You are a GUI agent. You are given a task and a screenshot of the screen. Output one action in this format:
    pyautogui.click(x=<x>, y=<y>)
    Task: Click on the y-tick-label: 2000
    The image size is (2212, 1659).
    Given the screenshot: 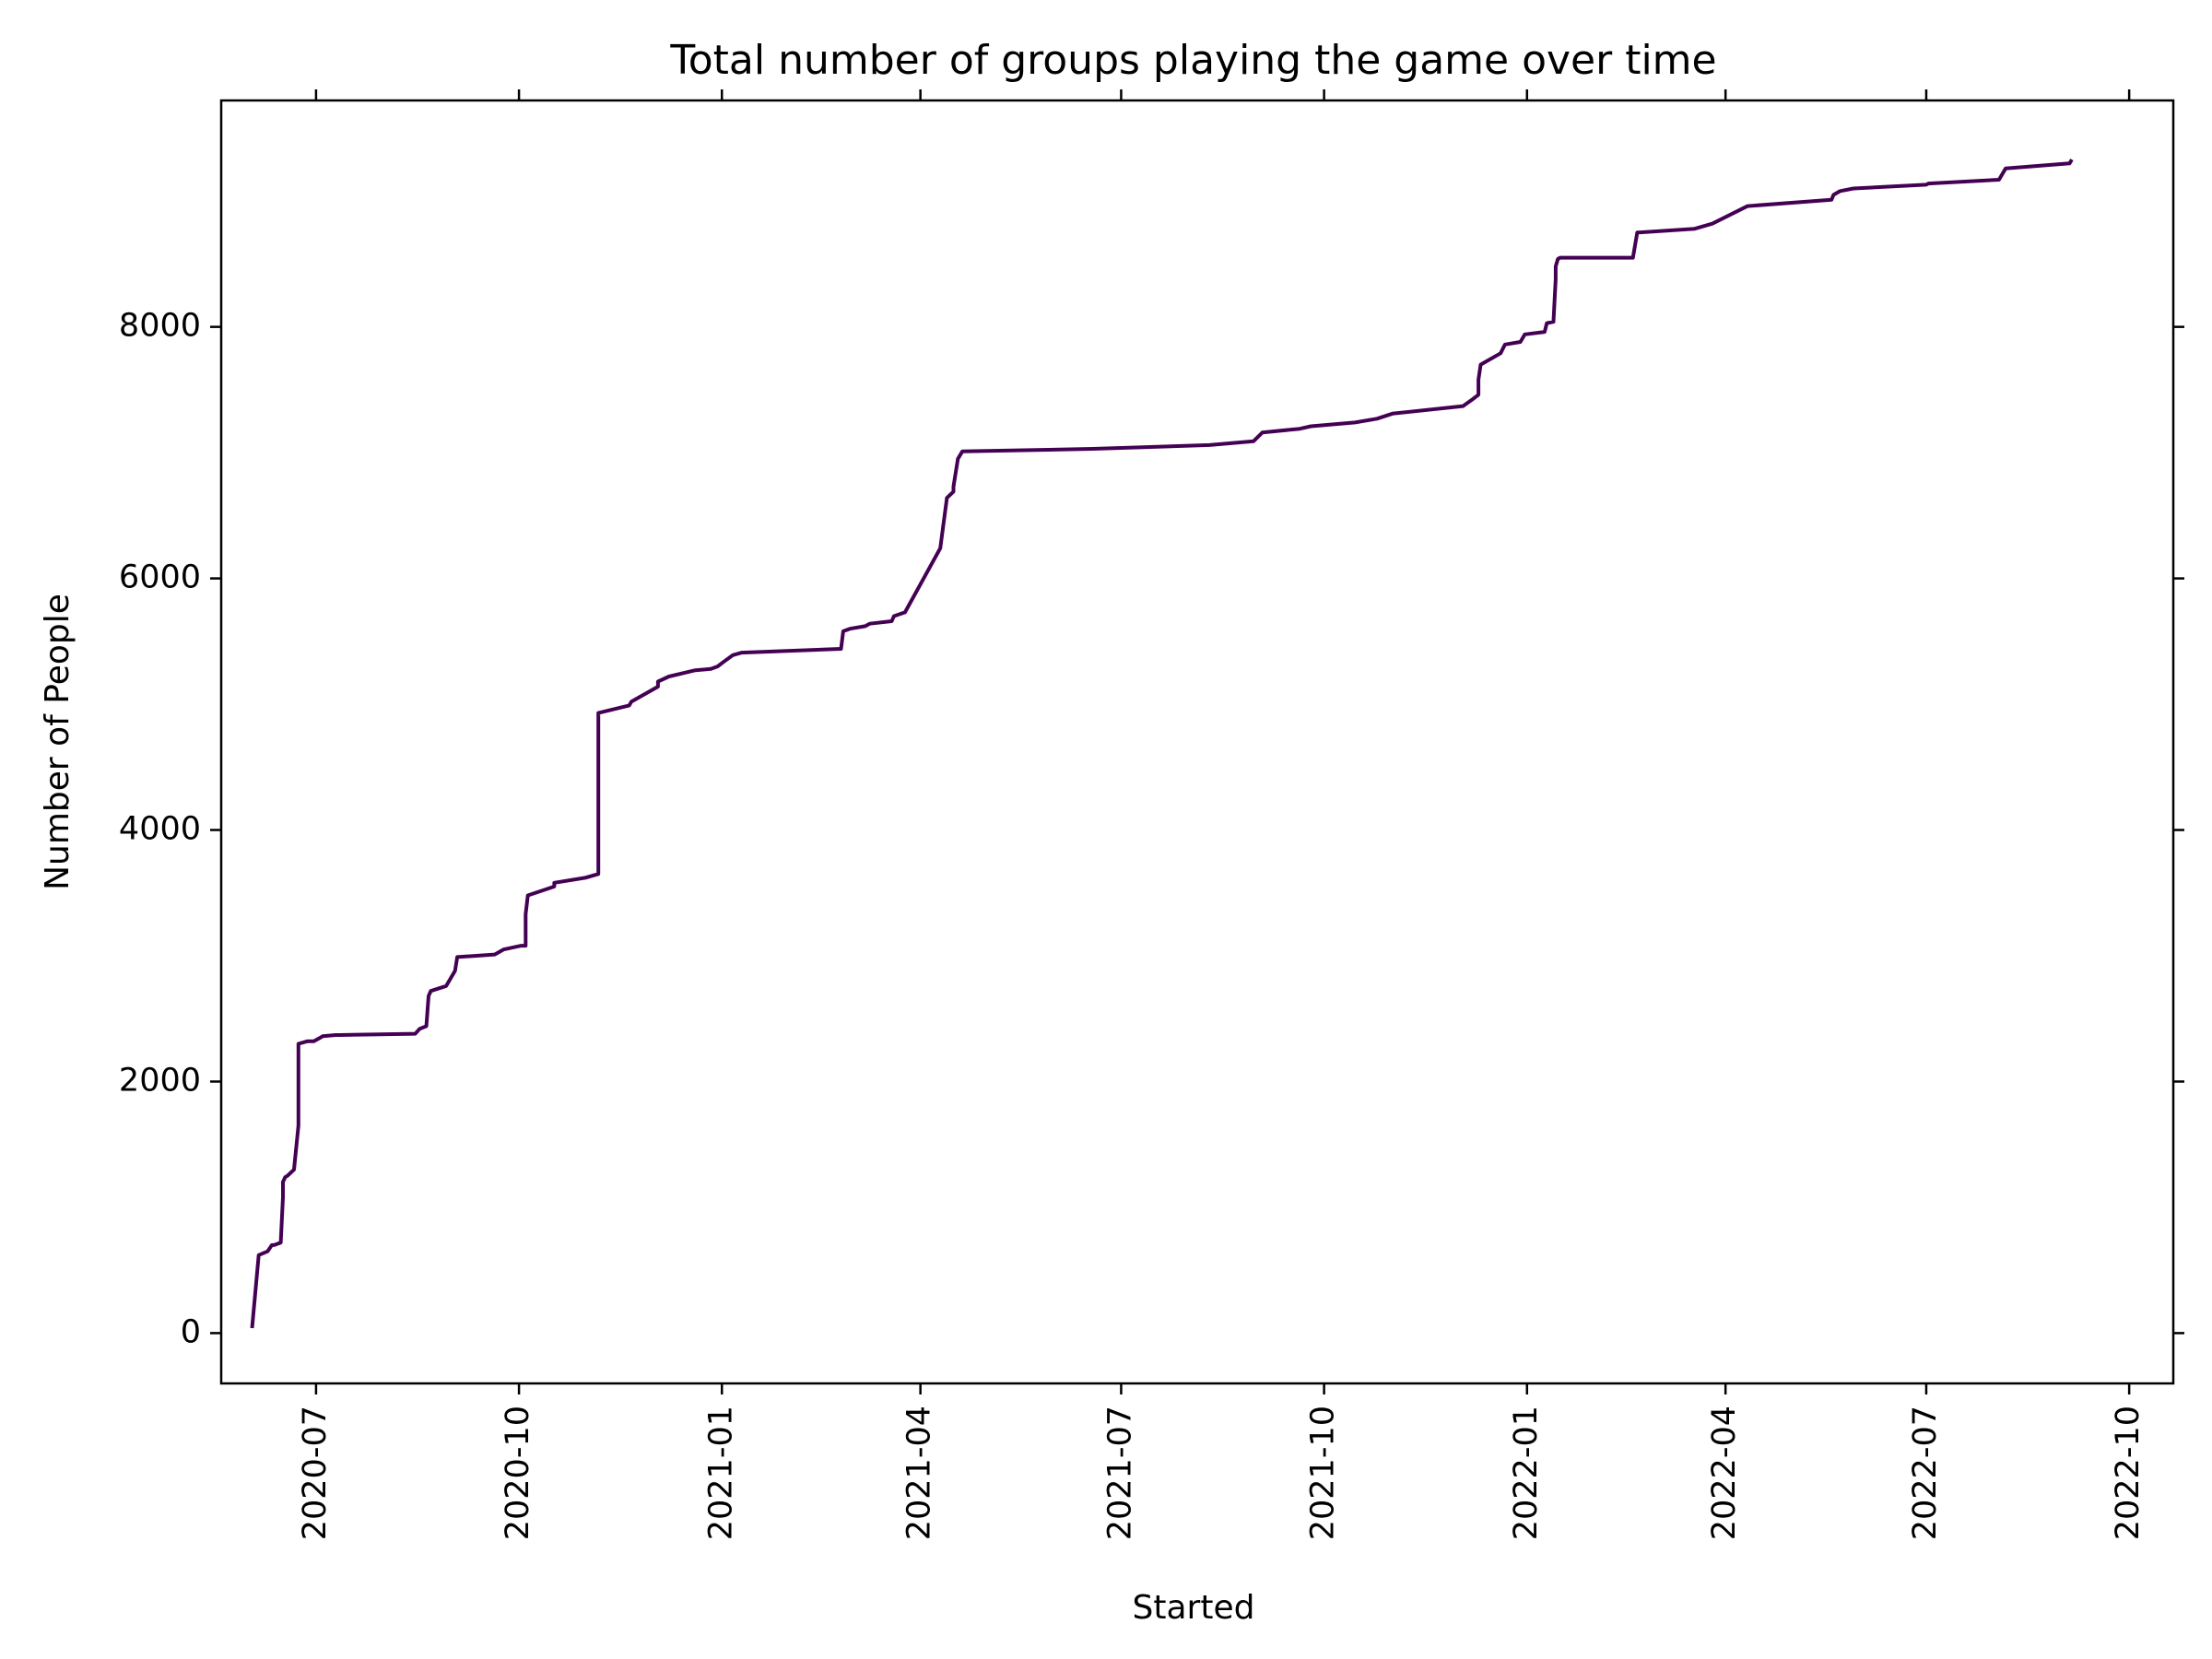 What is the action you would take?
    pyautogui.click(x=160, y=1080)
    